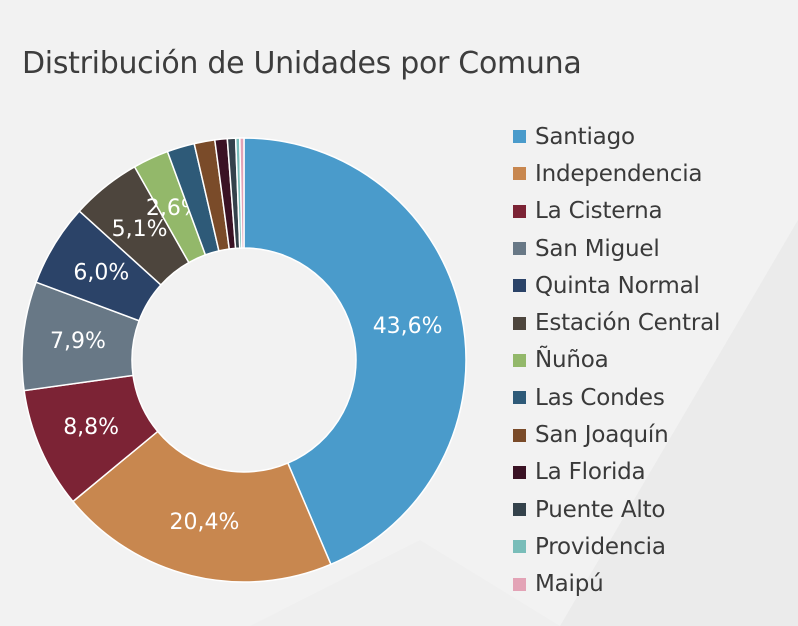 Image resolution: width=798 pixels, height=626 pixels. I want to click on data-label-estacion-central: 5,1%, so click(140, 229).